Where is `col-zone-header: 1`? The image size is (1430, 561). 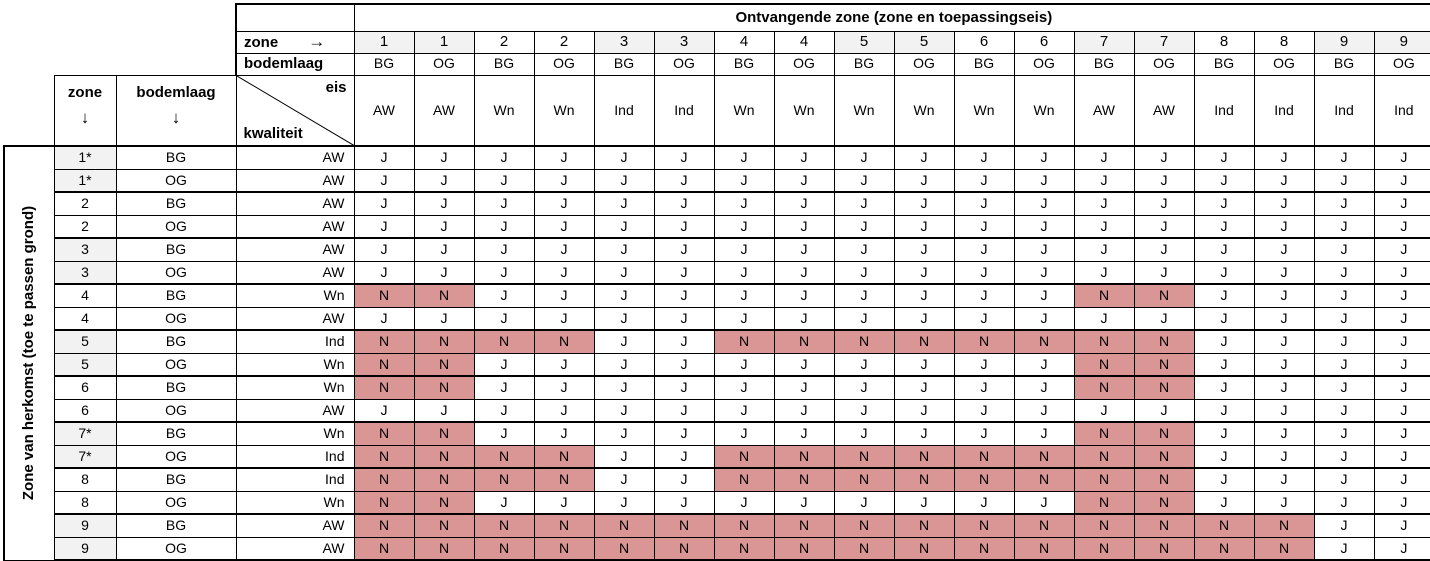
col-zone-header: 1 is located at coordinates (384, 42).